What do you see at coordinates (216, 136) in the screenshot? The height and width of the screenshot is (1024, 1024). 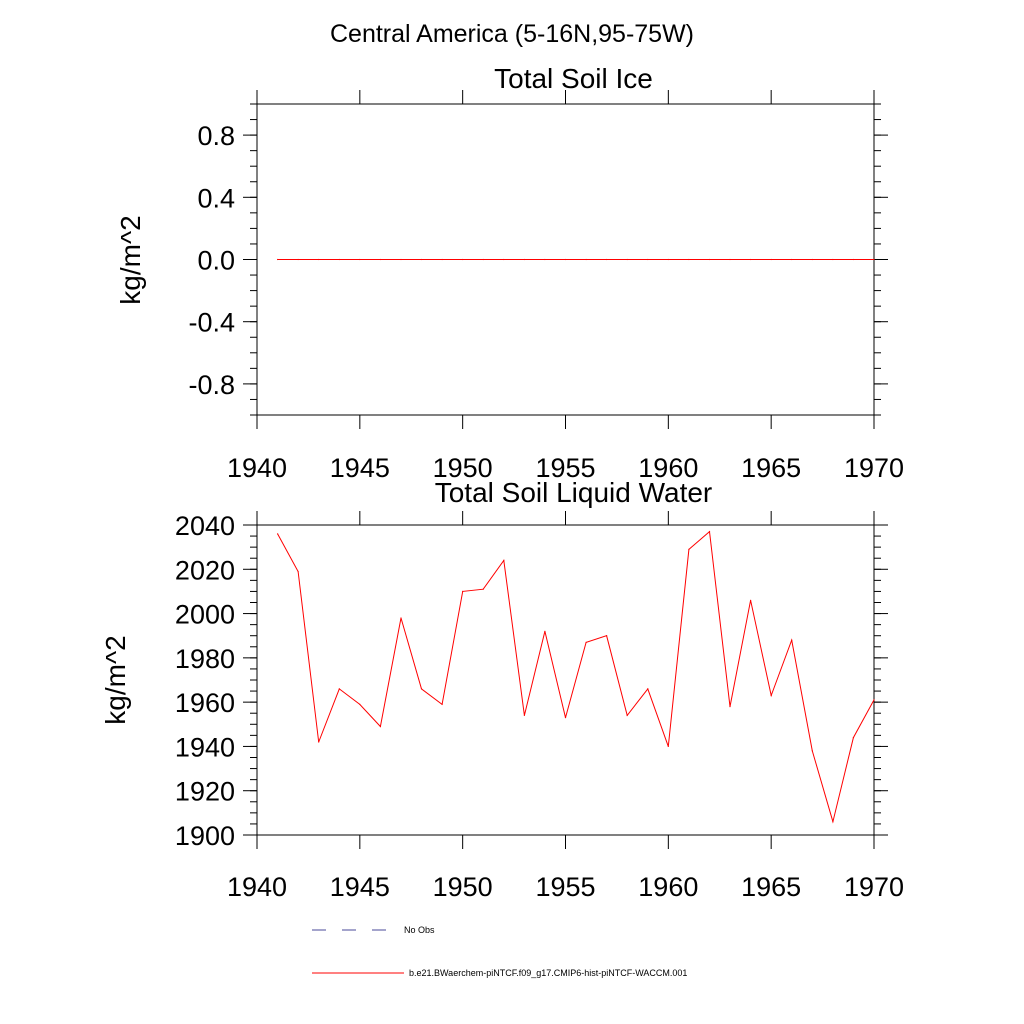 I see `y-tick-label: 0.8` at bounding box center [216, 136].